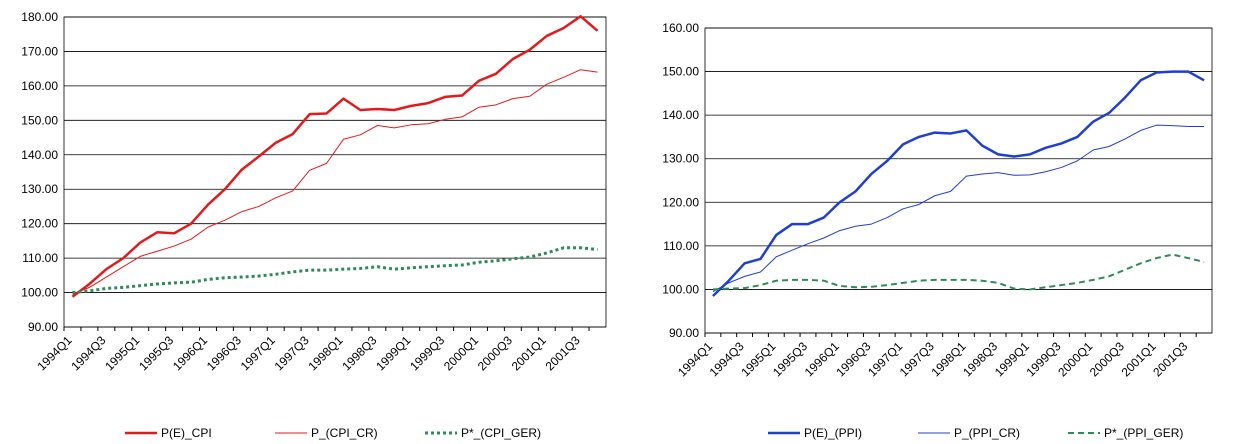  What do you see at coordinates (54, 353) in the screenshot?
I see `x-tick-label: 1994Q1` at bounding box center [54, 353].